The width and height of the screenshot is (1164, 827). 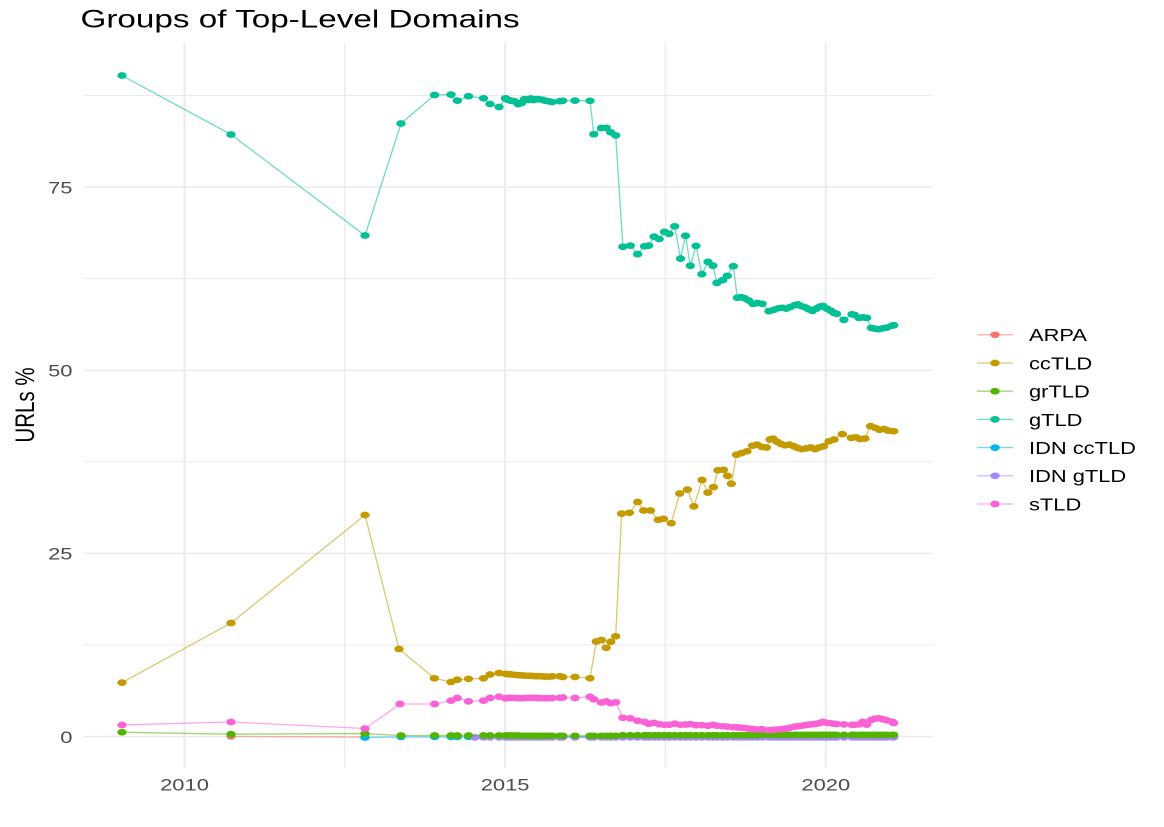 What do you see at coordinates (25, 404) in the screenshot?
I see `svg-text: URLs %` at bounding box center [25, 404].